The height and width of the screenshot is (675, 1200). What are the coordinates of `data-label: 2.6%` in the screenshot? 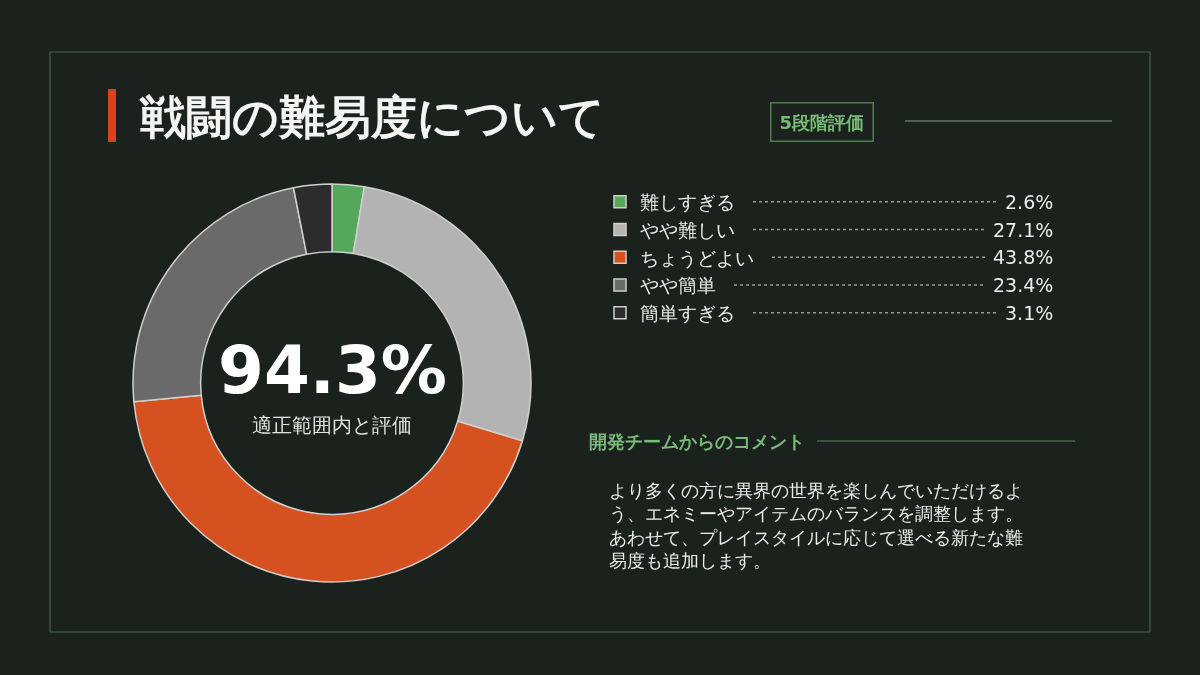 It's located at (1029, 202).